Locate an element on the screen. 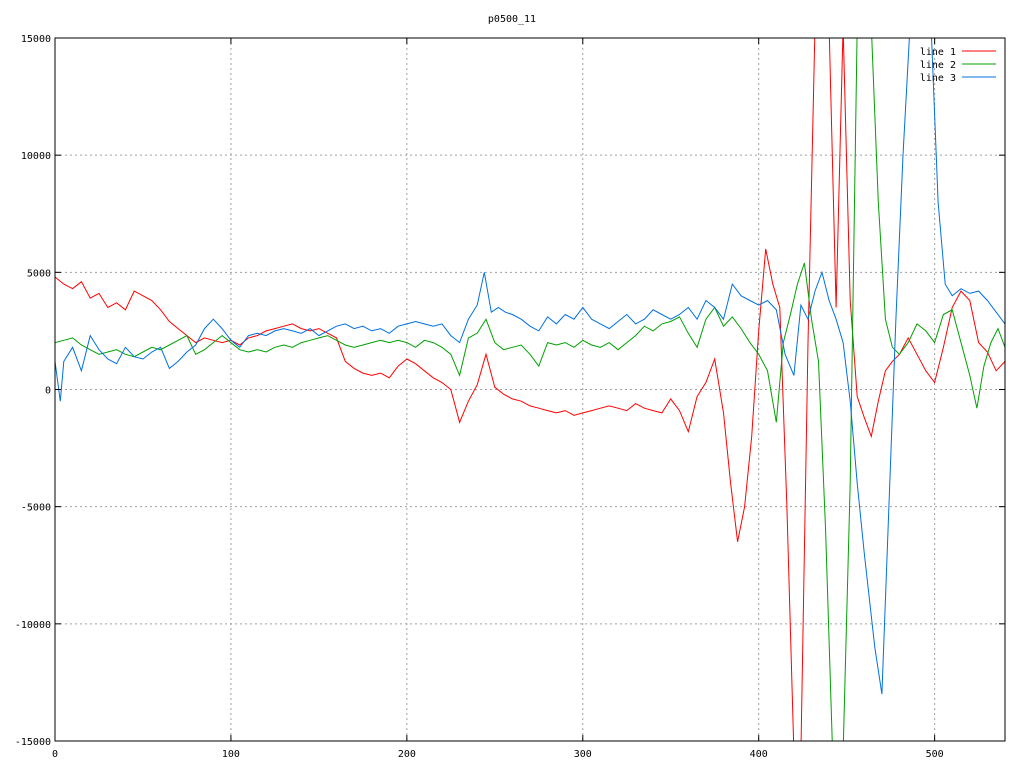 This screenshot has width=1024, height=768. x-tick-label: 100 is located at coordinates (231, 754).